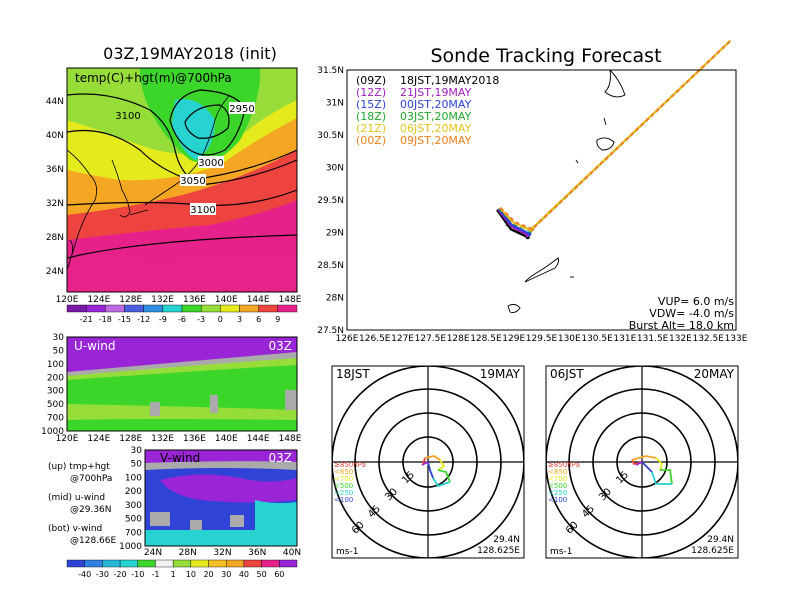 The image size is (792, 612). Describe the element at coordinates (565, 191) in the screenshot. I see `track-coastline` at that location.